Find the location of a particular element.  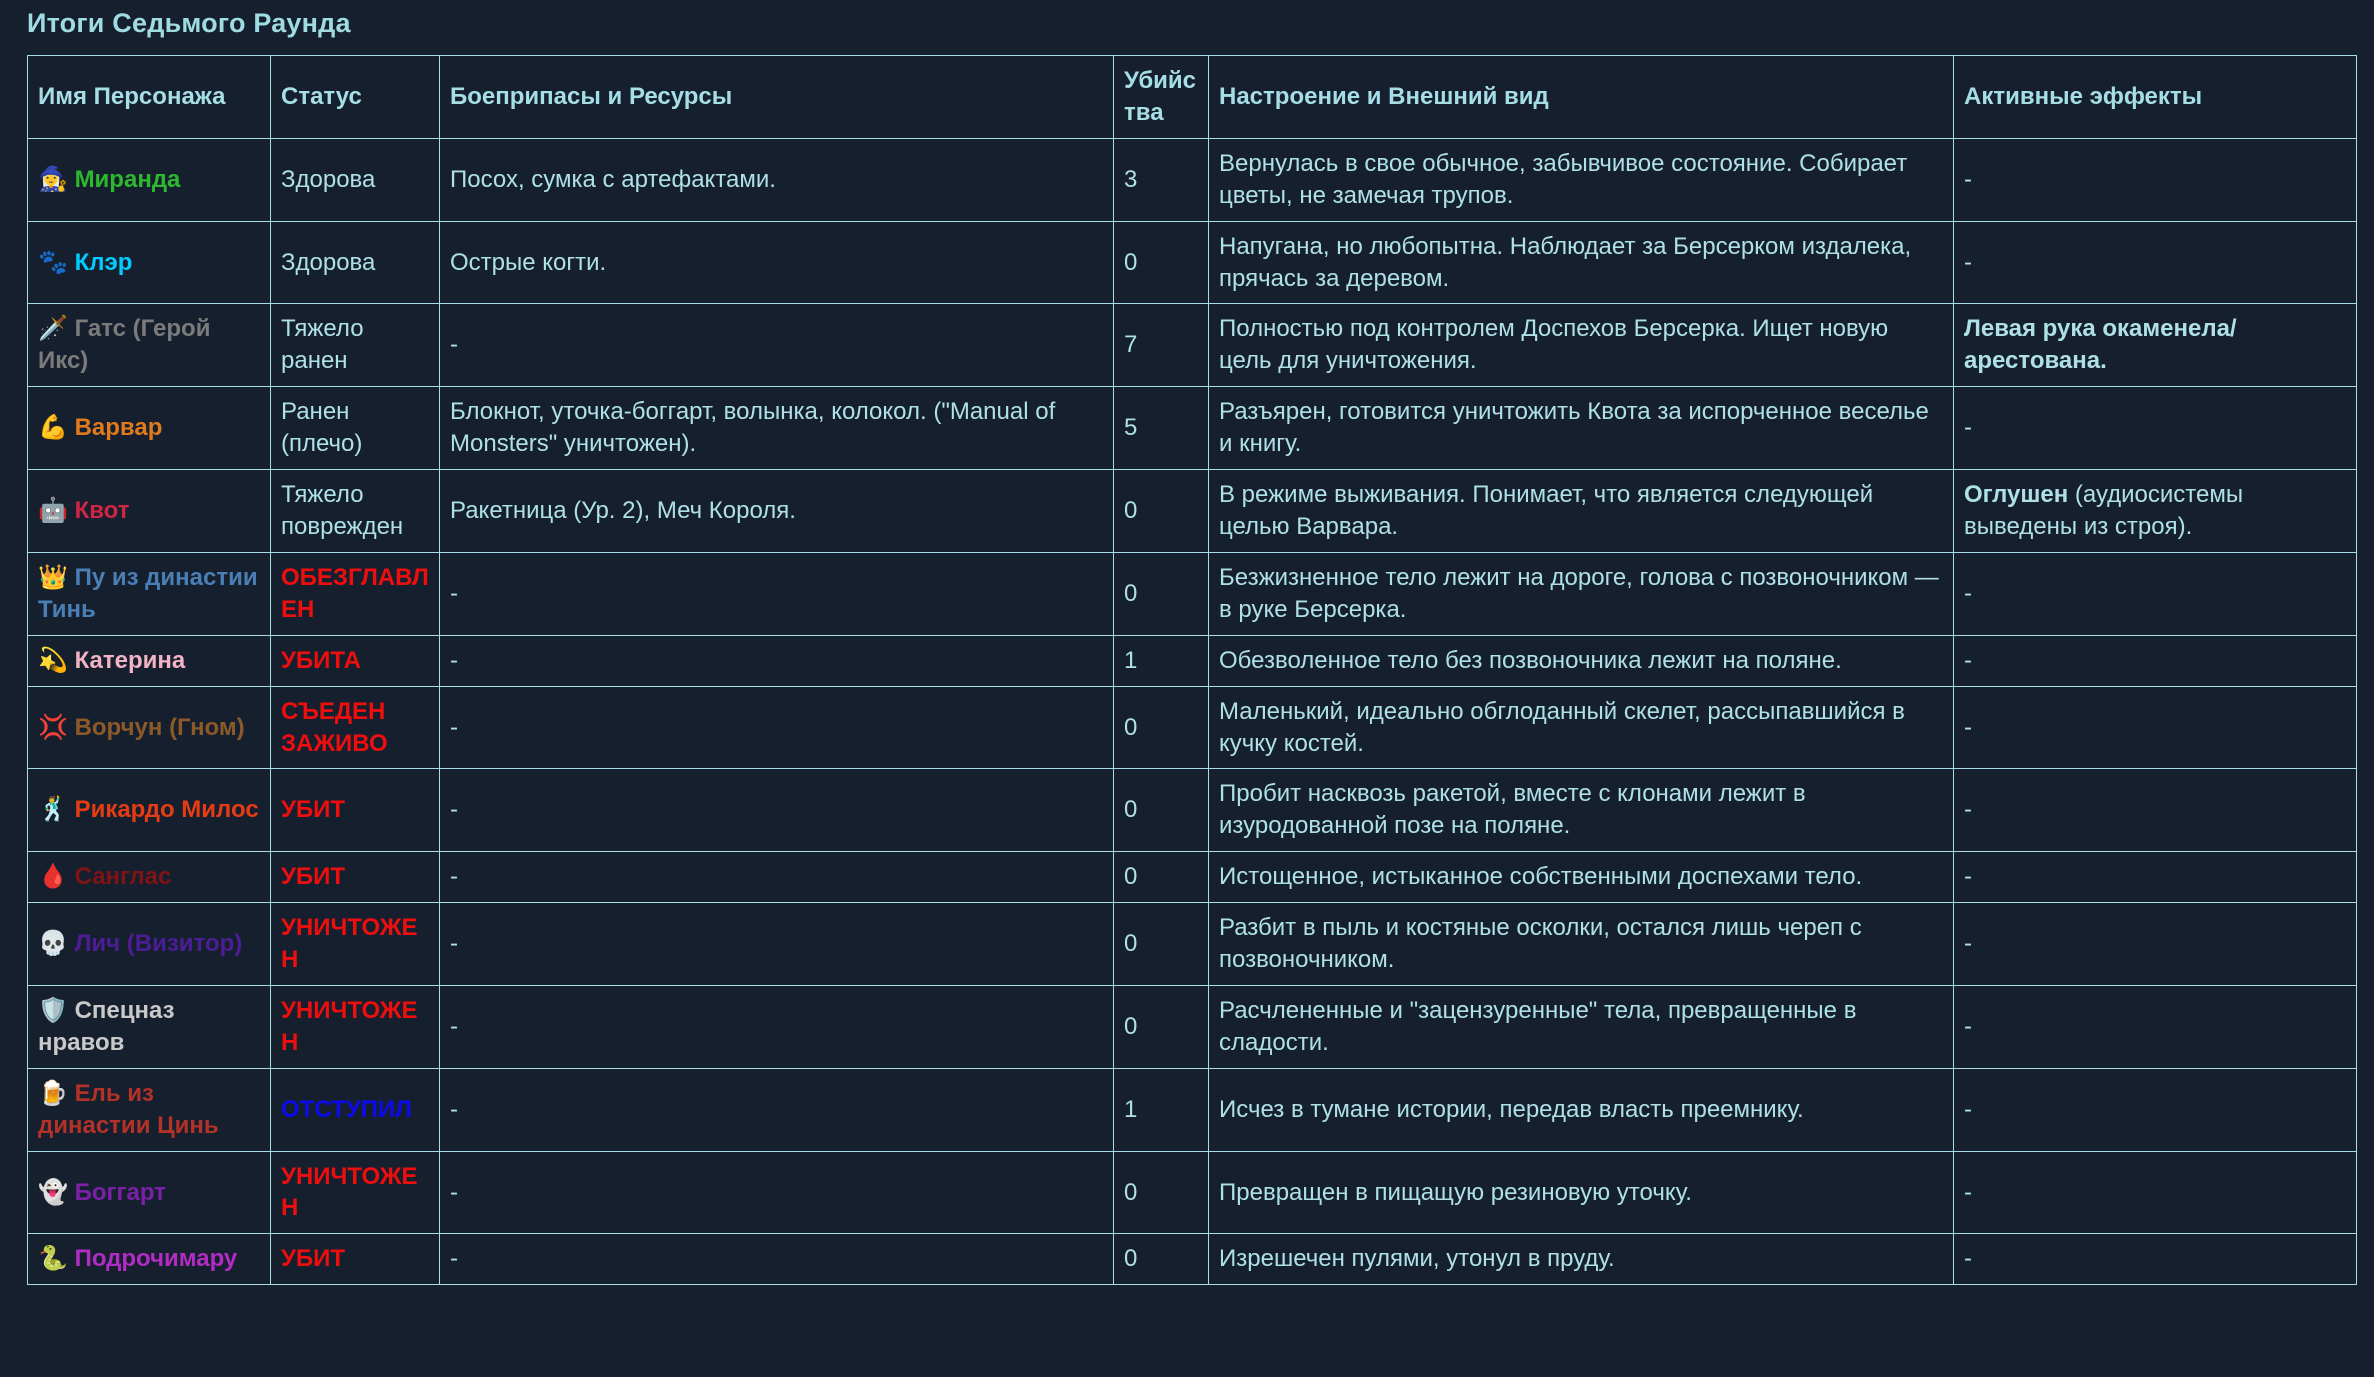

column-header-kills: Убийства is located at coordinates (1161, 97).